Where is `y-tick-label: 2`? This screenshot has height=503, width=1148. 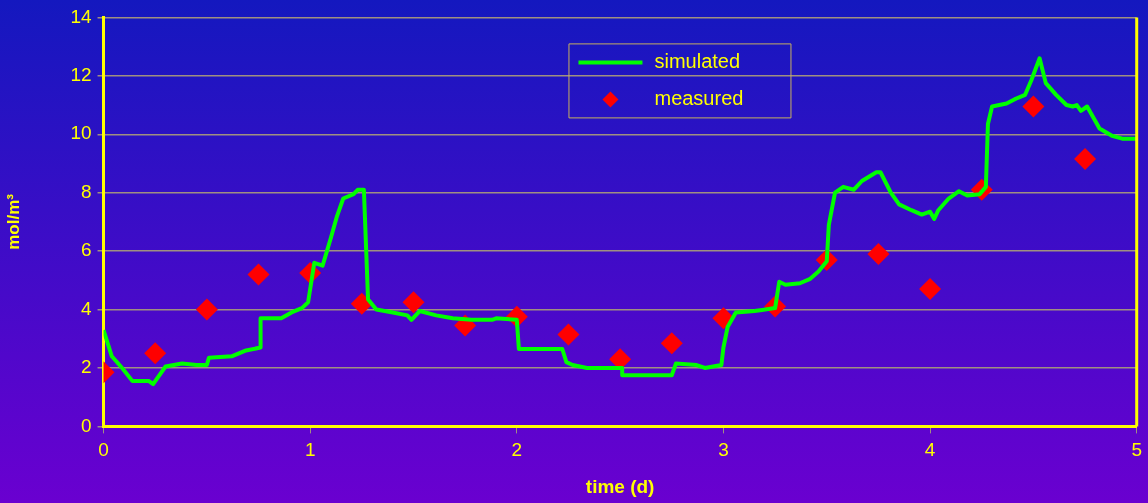 y-tick-label: 2 is located at coordinates (86, 367).